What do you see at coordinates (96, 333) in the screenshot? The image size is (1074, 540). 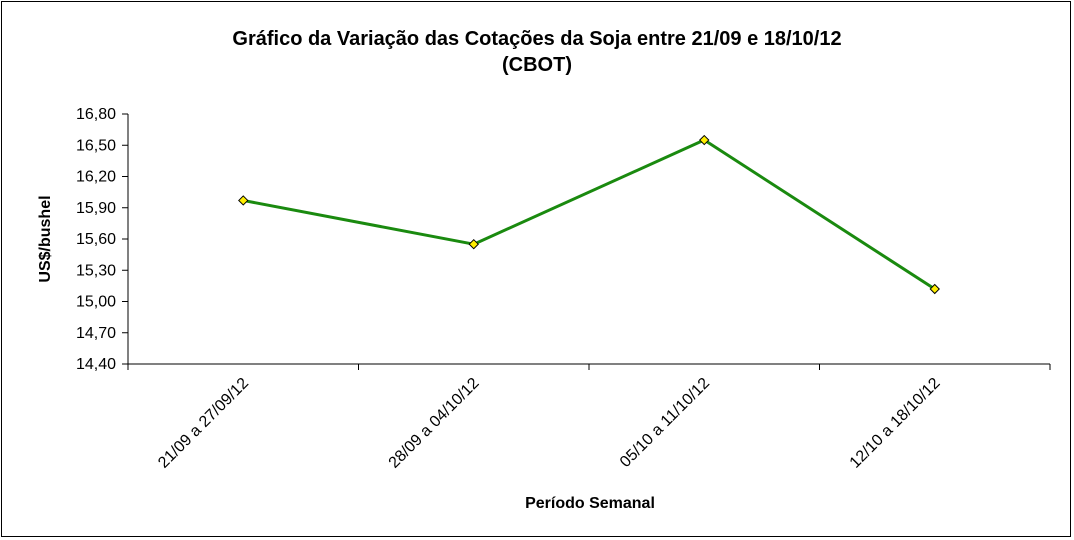 I see `y-tick-label: 14,70` at bounding box center [96, 333].